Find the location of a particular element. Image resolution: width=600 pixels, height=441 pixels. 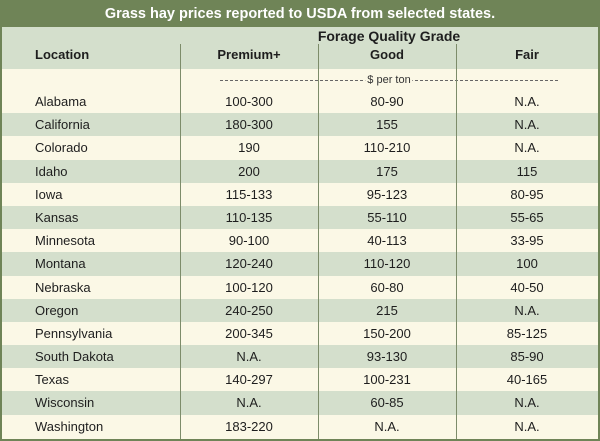

cell-premium: 100-120 is located at coordinates (249, 287).